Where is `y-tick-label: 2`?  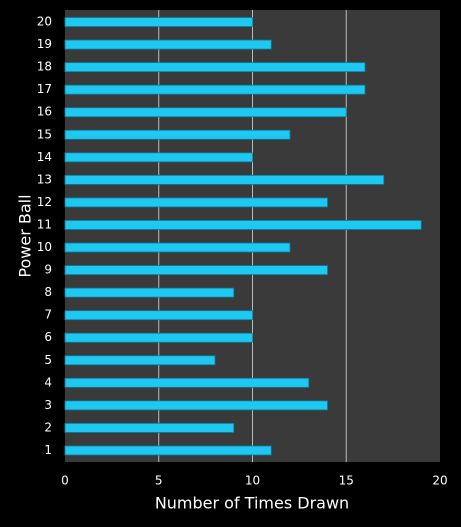 y-tick-label: 2 is located at coordinates (48, 427).